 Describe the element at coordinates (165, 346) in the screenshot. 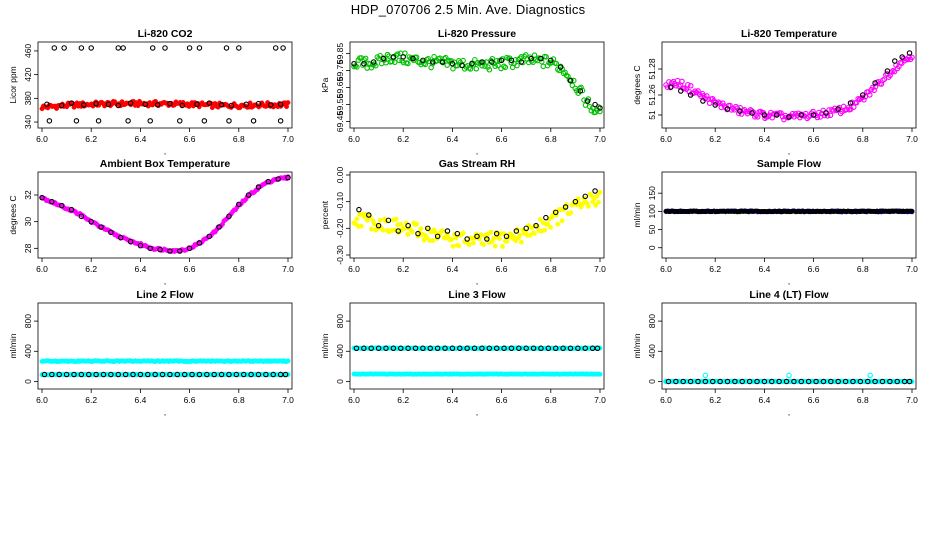

I see `plot-frame` at that location.